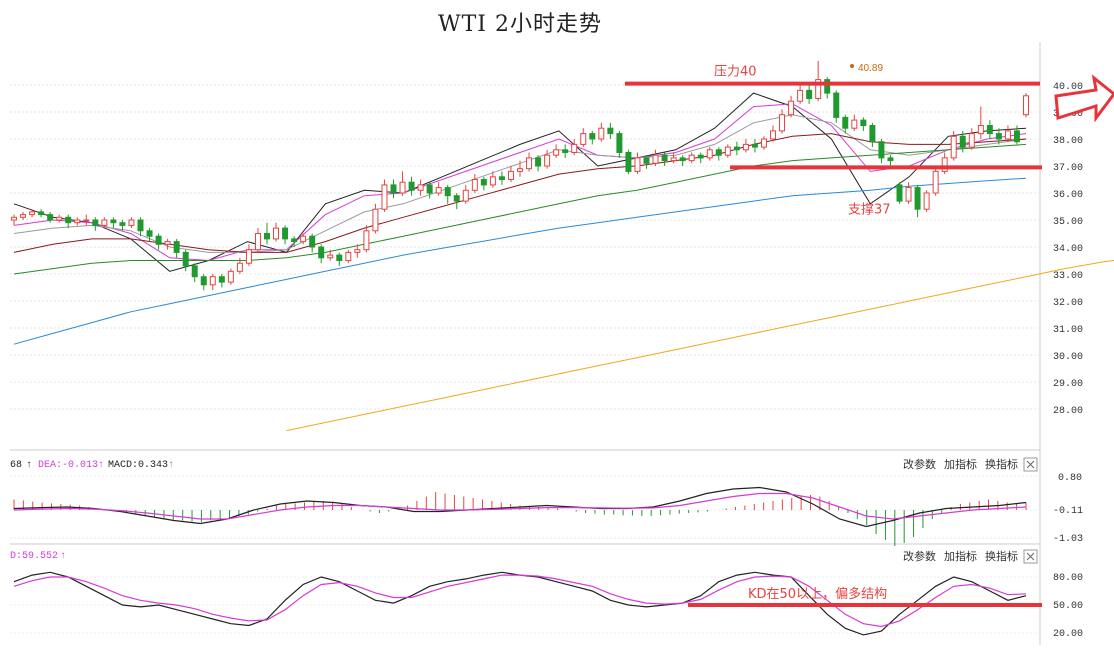  Describe the element at coordinates (1068, 357) in the screenshot. I see `y-tick-label: 30.00` at that location.